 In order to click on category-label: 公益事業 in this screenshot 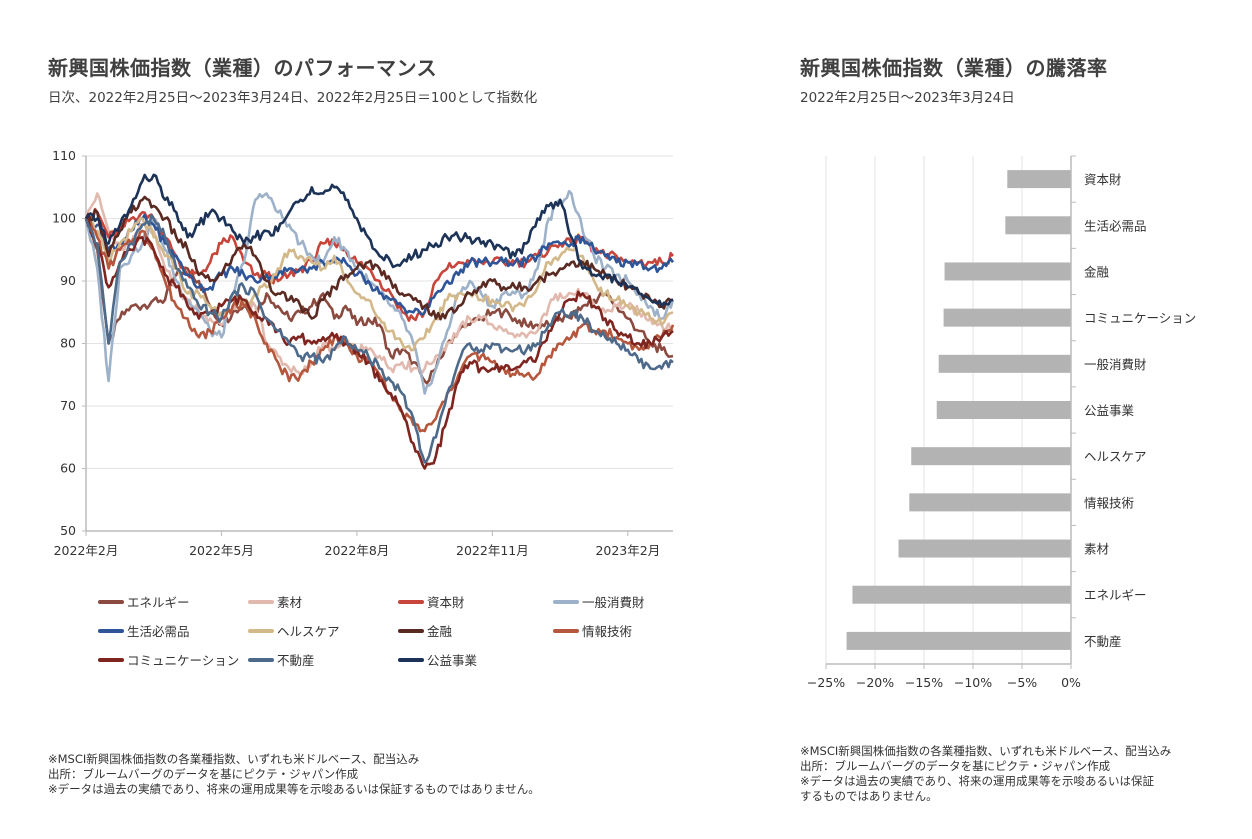, I will do `click(1109, 410)`.